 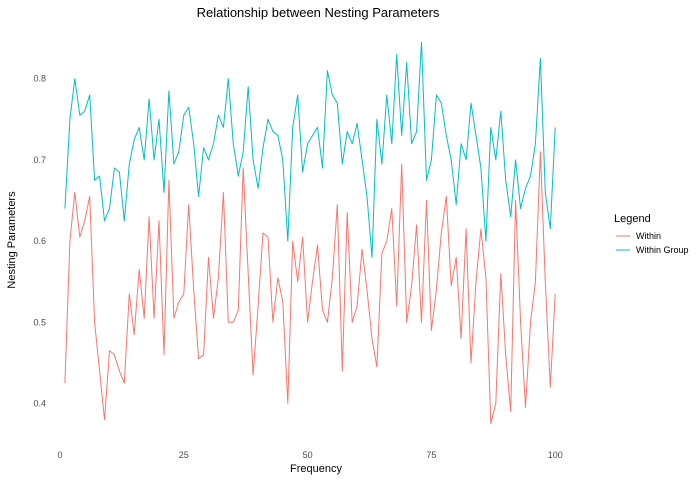 What do you see at coordinates (652, 243) in the screenshot?
I see `legend-items: Within Within Group` at bounding box center [652, 243].